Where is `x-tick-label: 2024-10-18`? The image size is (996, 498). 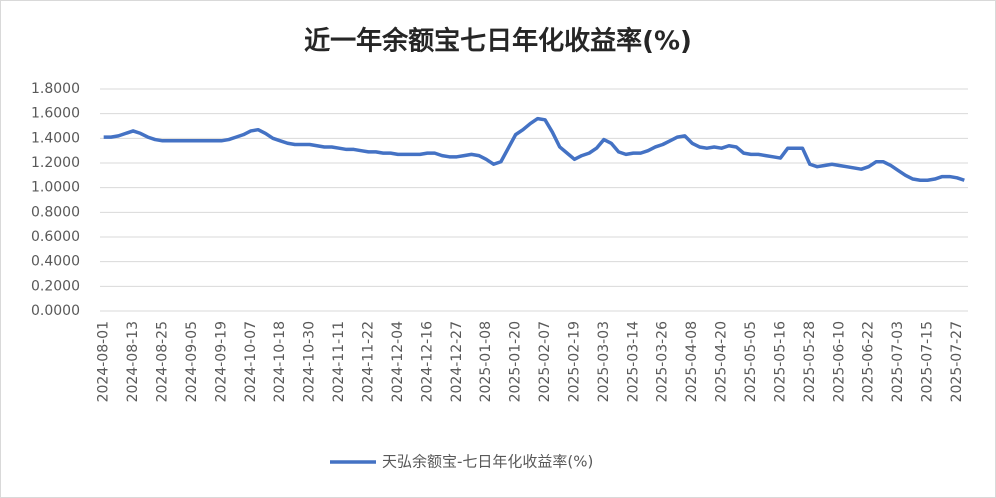
x-tick-label: 2024-10-18 is located at coordinates (280, 361).